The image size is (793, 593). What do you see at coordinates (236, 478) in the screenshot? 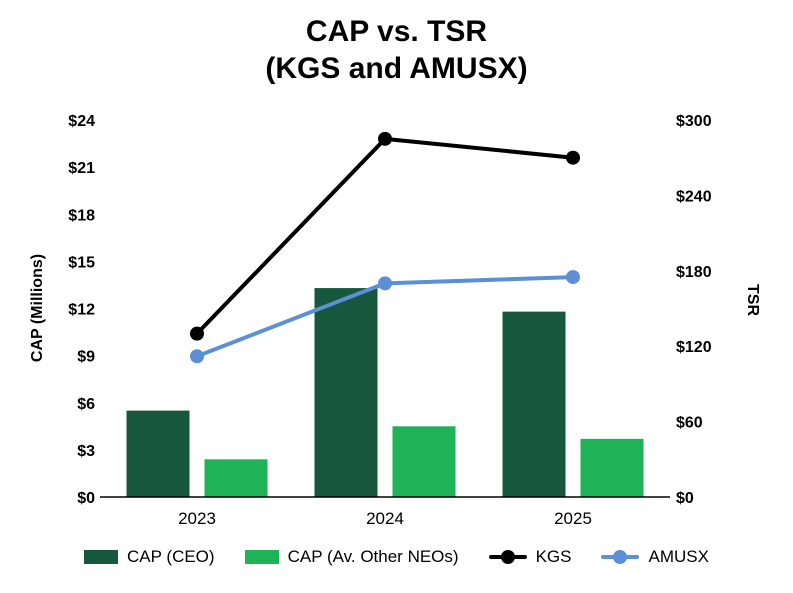
I see `bar-cap-av-other-neos-2023` at bounding box center [236, 478].